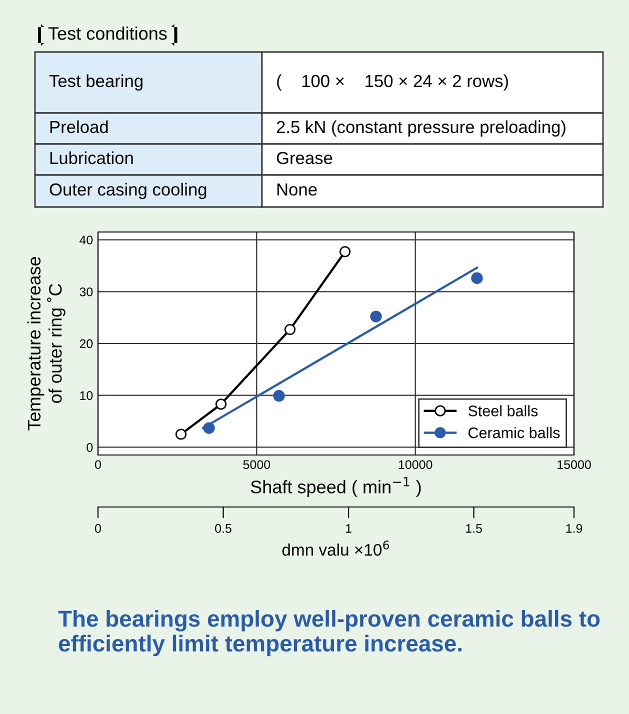 This screenshot has height=714, width=629. What do you see at coordinates (297, 190) in the screenshot?
I see `text: None` at bounding box center [297, 190].